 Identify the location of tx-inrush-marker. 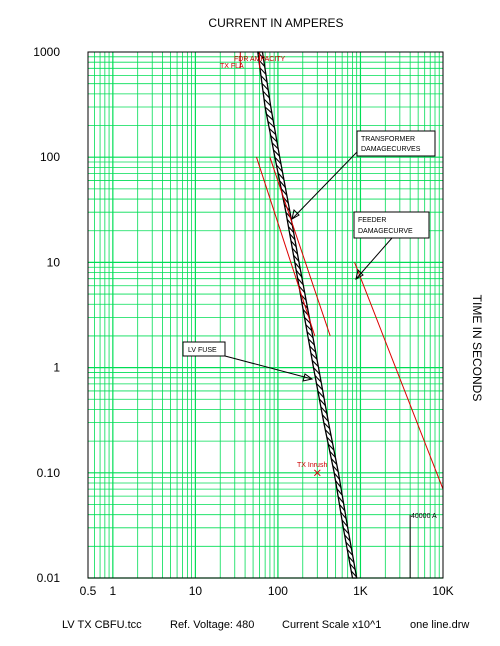
(317, 473).